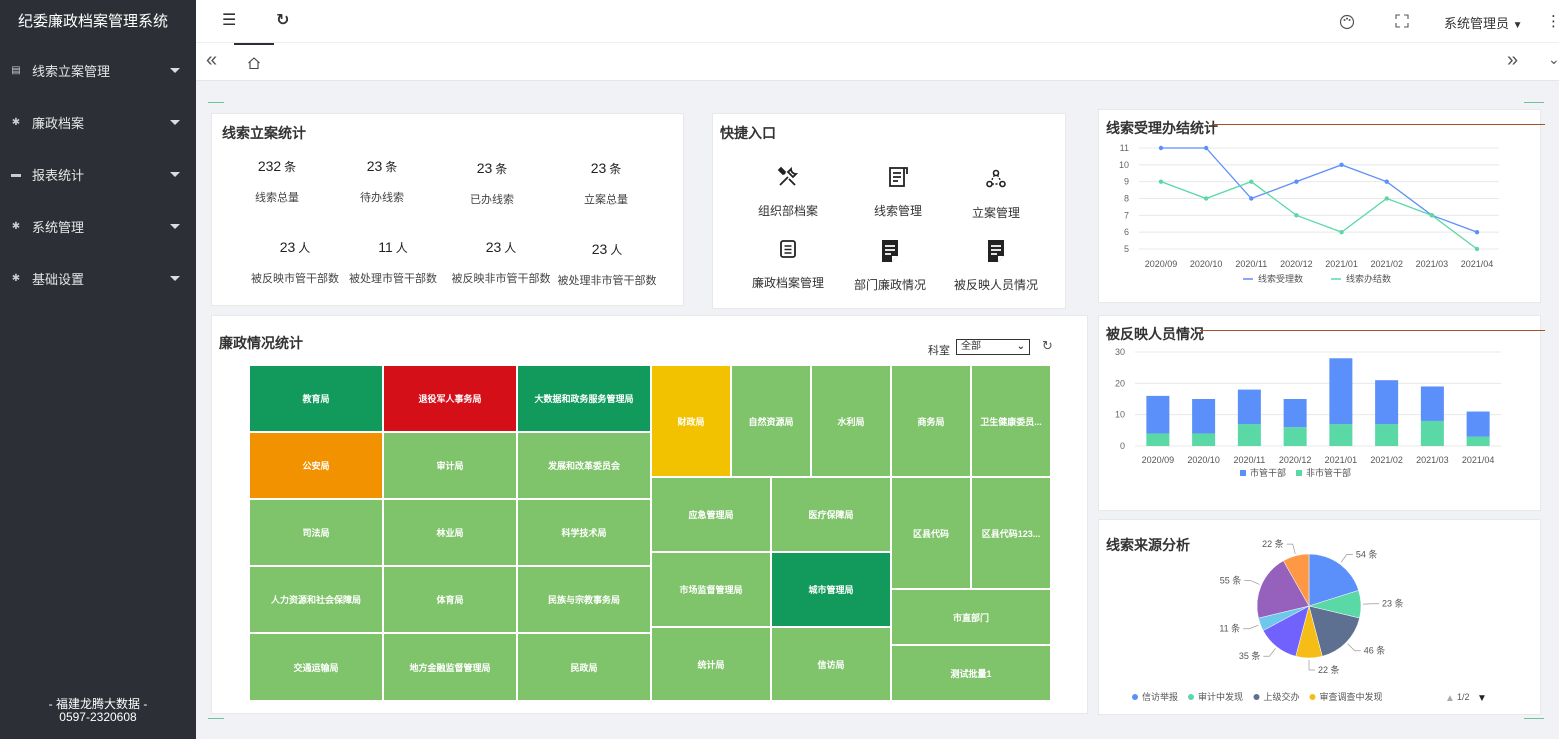  I want to click on panel-title: 快捷入口, so click(748, 133).